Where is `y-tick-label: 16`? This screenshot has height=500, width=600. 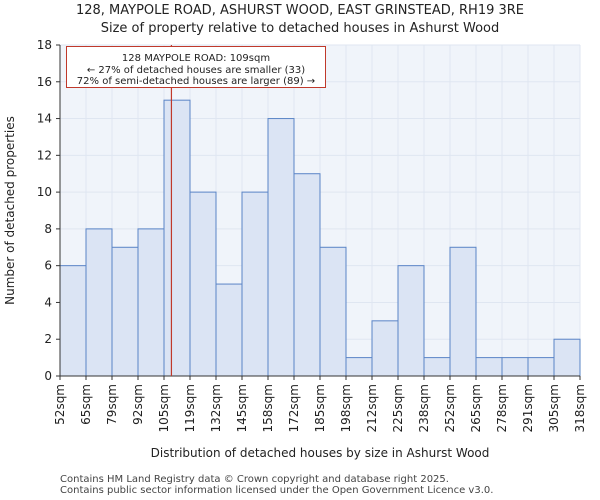
y-tick-label: 16 is located at coordinates (44, 82).